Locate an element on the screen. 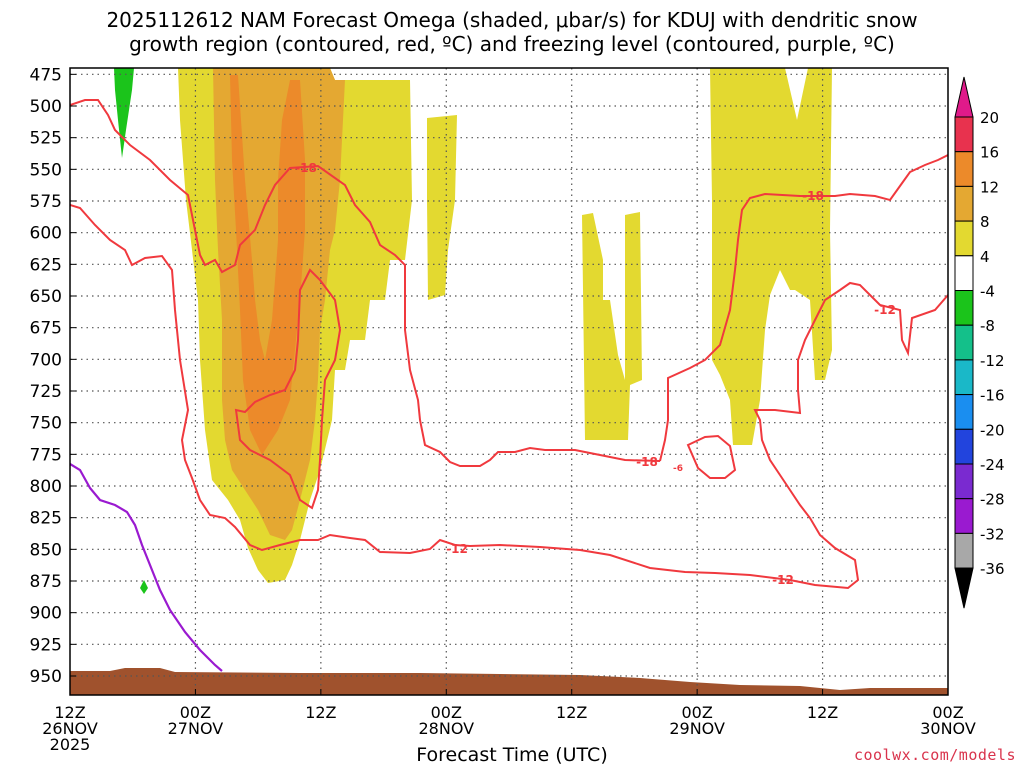 Image resolution: width=1024 pixels, height=768 pixels. y-tick-label: 475 is located at coordinates (46, 75).